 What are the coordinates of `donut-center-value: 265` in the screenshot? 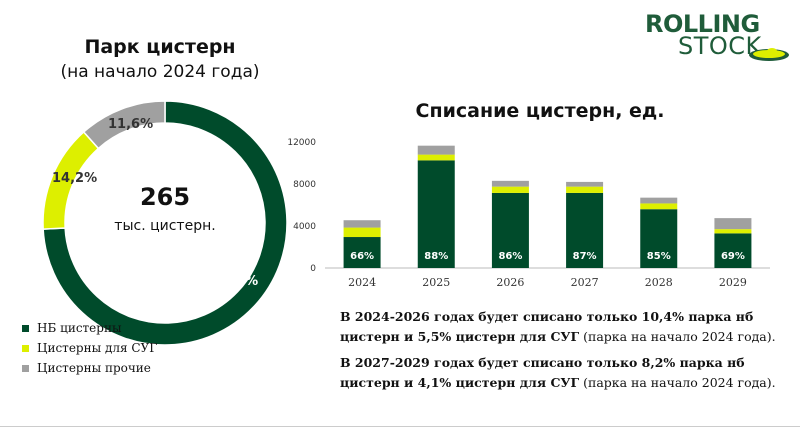 It's located at (165, 197).